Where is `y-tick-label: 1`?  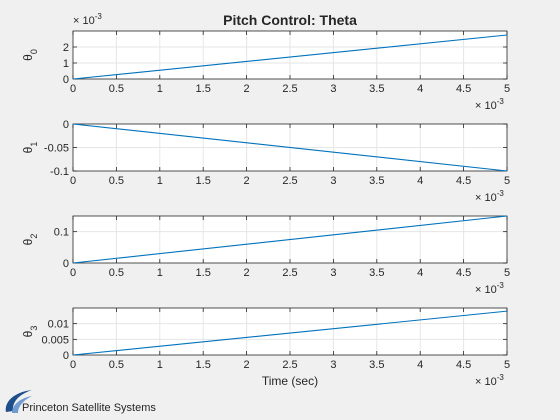 y-tick-label: 1 is located at coordinates (66, 64).